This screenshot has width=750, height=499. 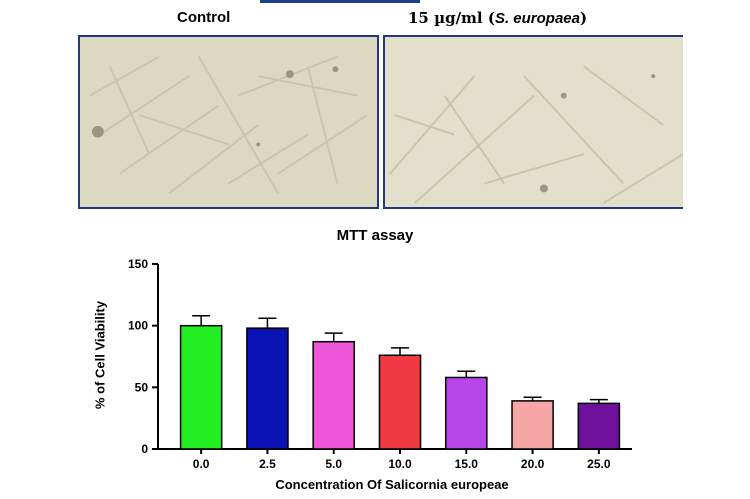 I want to click on treated-label-species: S. europaea, so click(x=537, y=18).